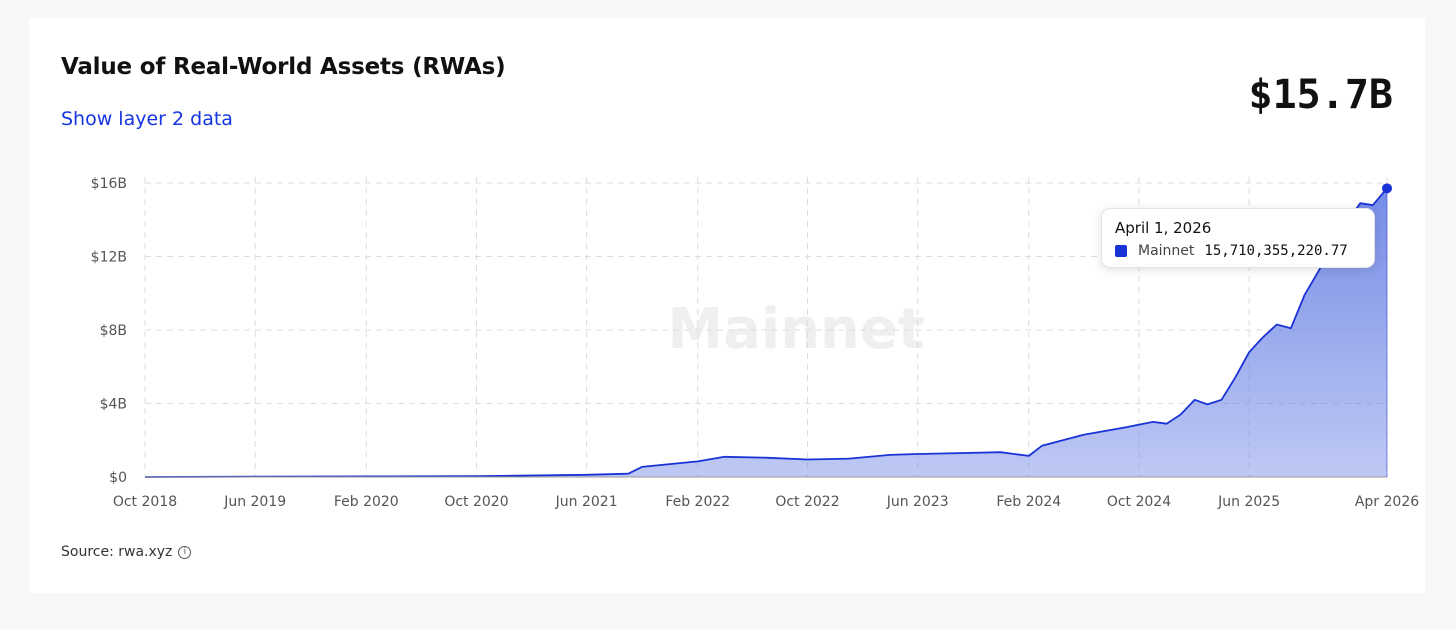  Describe the element at coordinates (109, 258) in the screenshot. I see `y-tick-label: $12B` at that location.